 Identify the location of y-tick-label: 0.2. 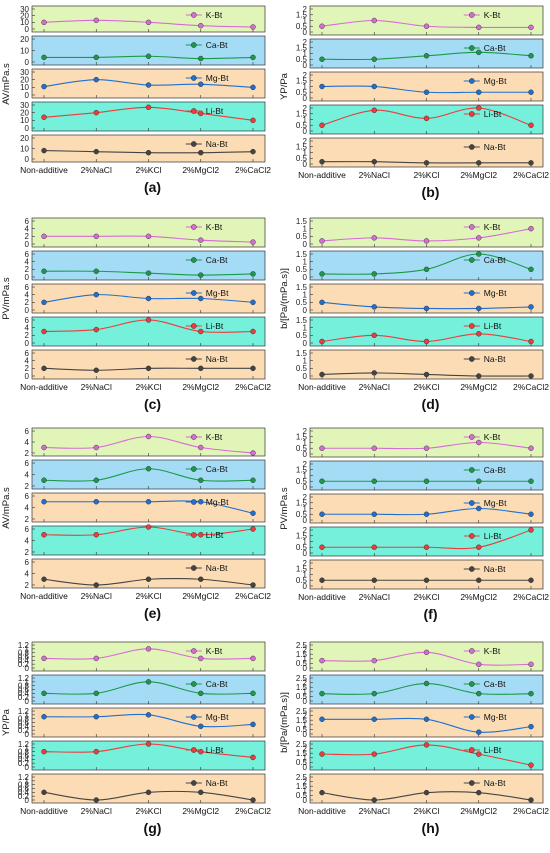
(24, 664).